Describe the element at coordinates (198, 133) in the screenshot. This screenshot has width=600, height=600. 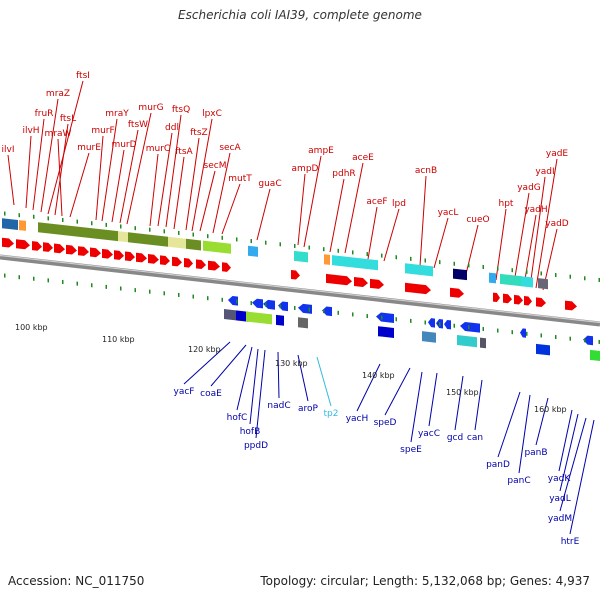
I see `gene-label-ftsZ: ftsZ` at that location.